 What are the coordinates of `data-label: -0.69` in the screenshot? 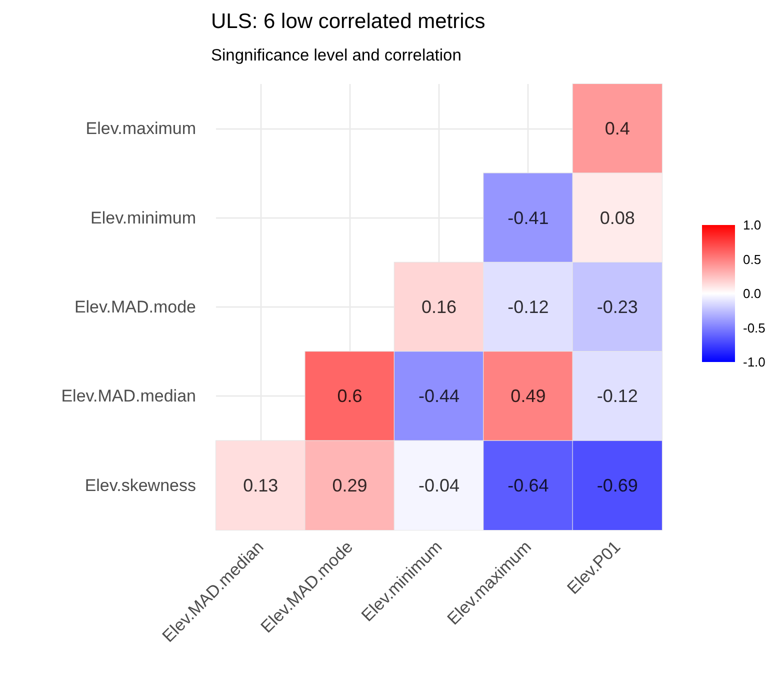 It's located at (617, 485).